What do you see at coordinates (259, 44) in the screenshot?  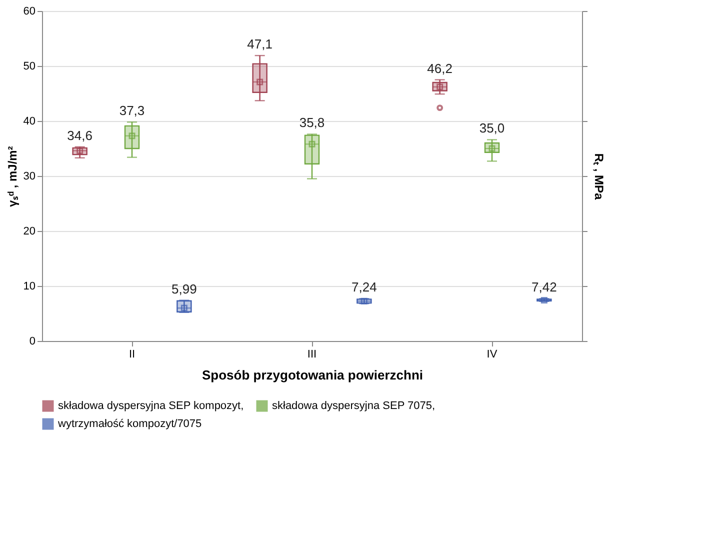 I see `text: 47,1` at bounding box center [259, 44].